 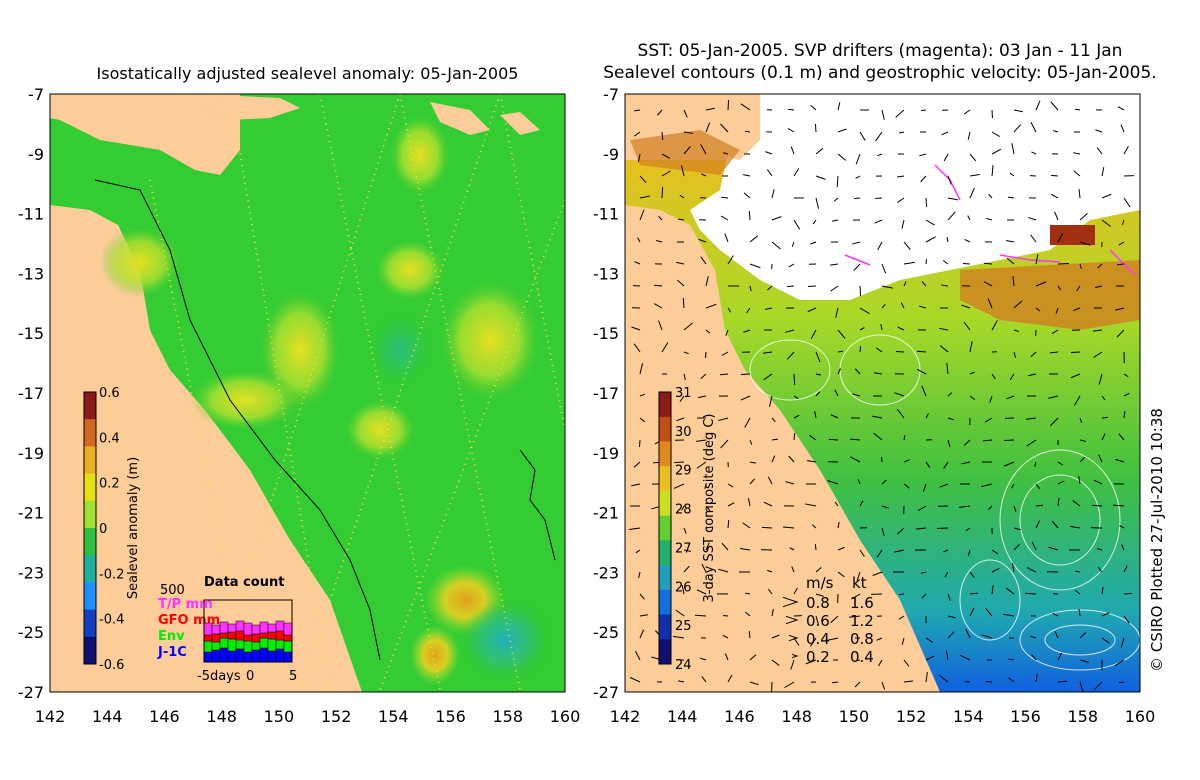 What do you see at coordinates (36, 154) in the screenshot?
I see `y-tick-label: -9` at bounding box center [36, 154].